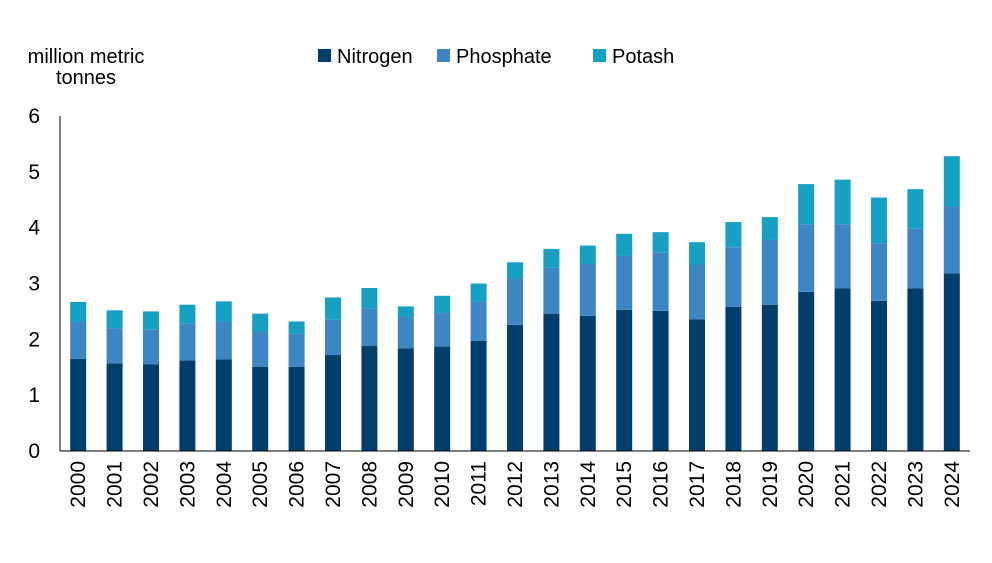 This screenshot has height=563, width=992. What do you see at coordinates (770, 484) in the screenshot?
I see `x-tick-label: 2019` at bounding box center [770, 484].